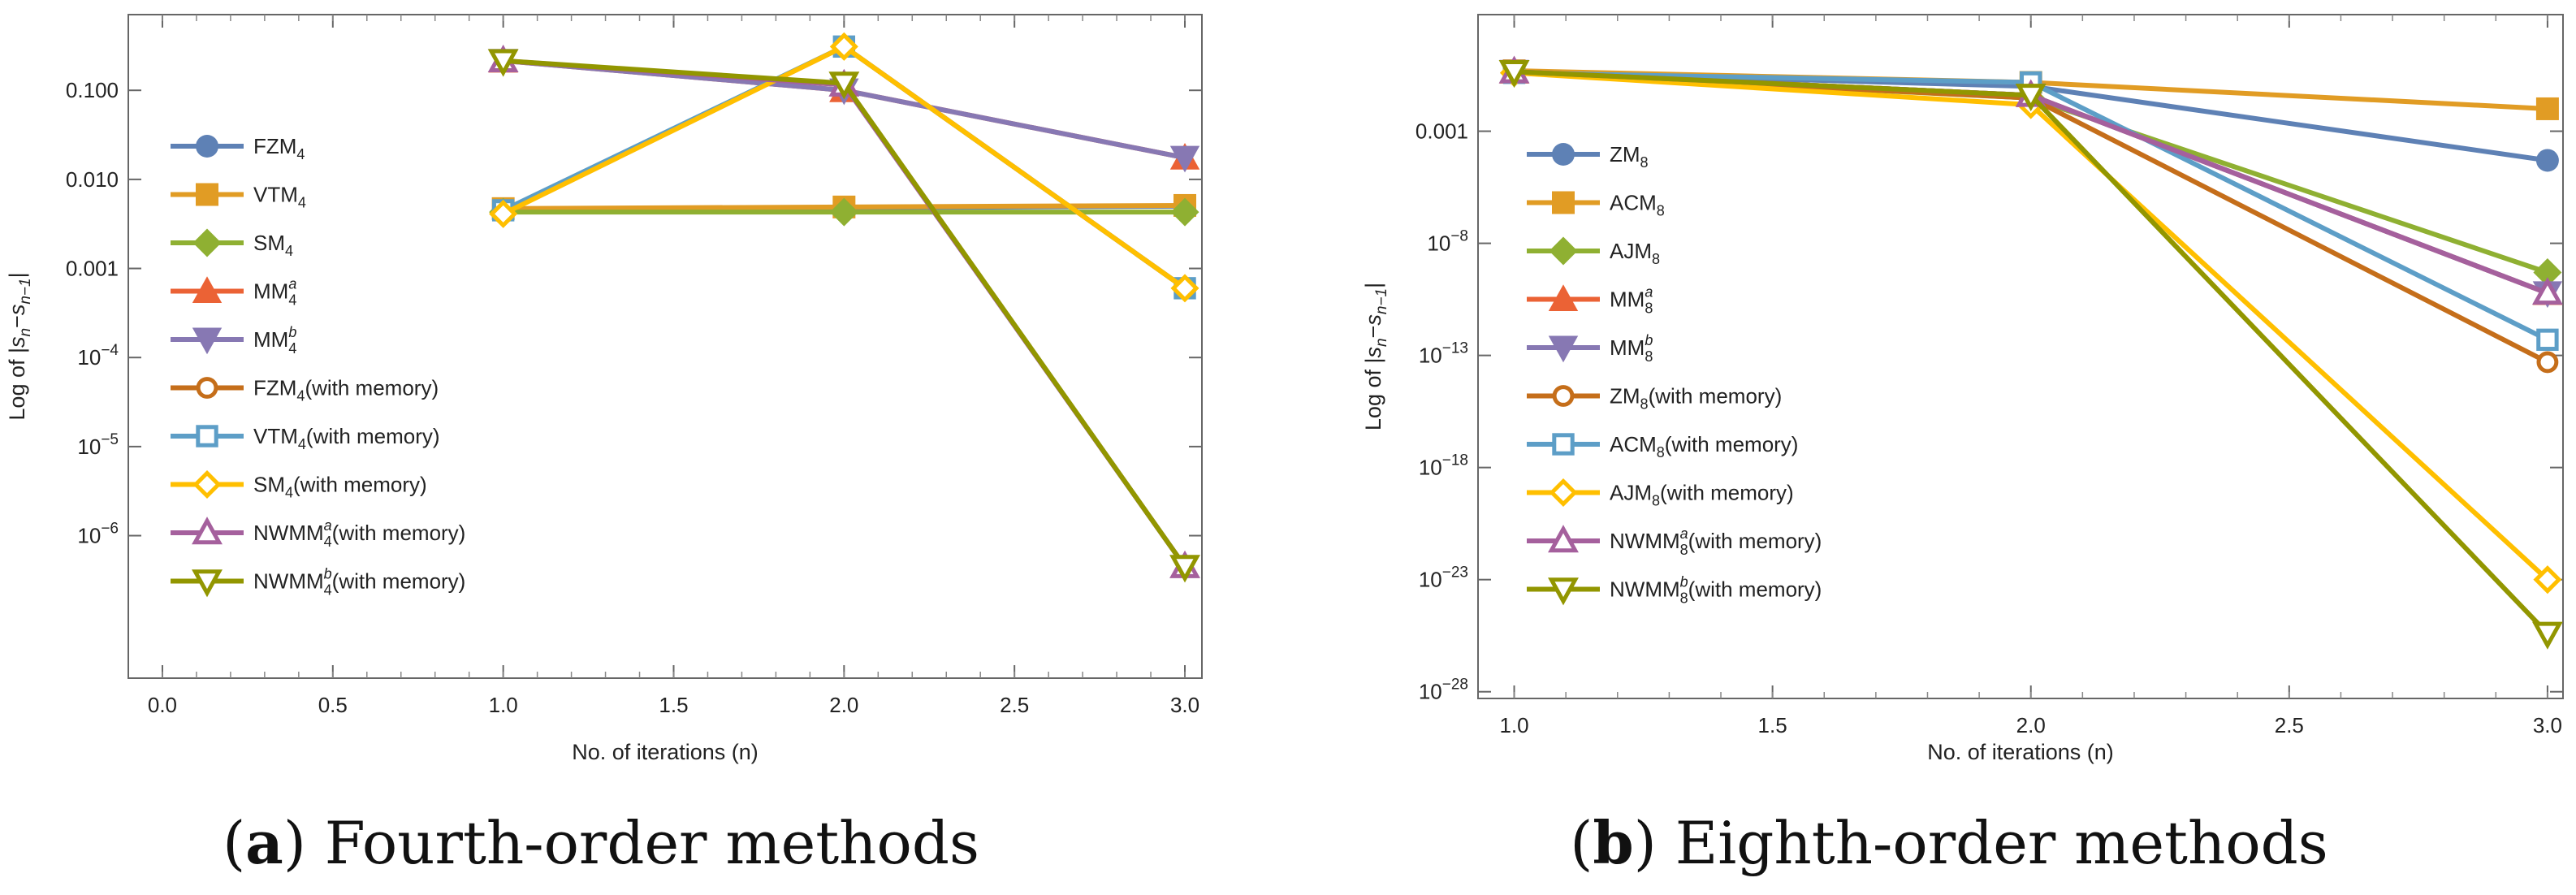 Image resolution: width=2576 pixels, height=895 pixels. What do you see at coordinates (1716, 590) in the screenshot?
I see `legend-label: NWMMb 8(with memory)` at bounding box center [1716, 590].